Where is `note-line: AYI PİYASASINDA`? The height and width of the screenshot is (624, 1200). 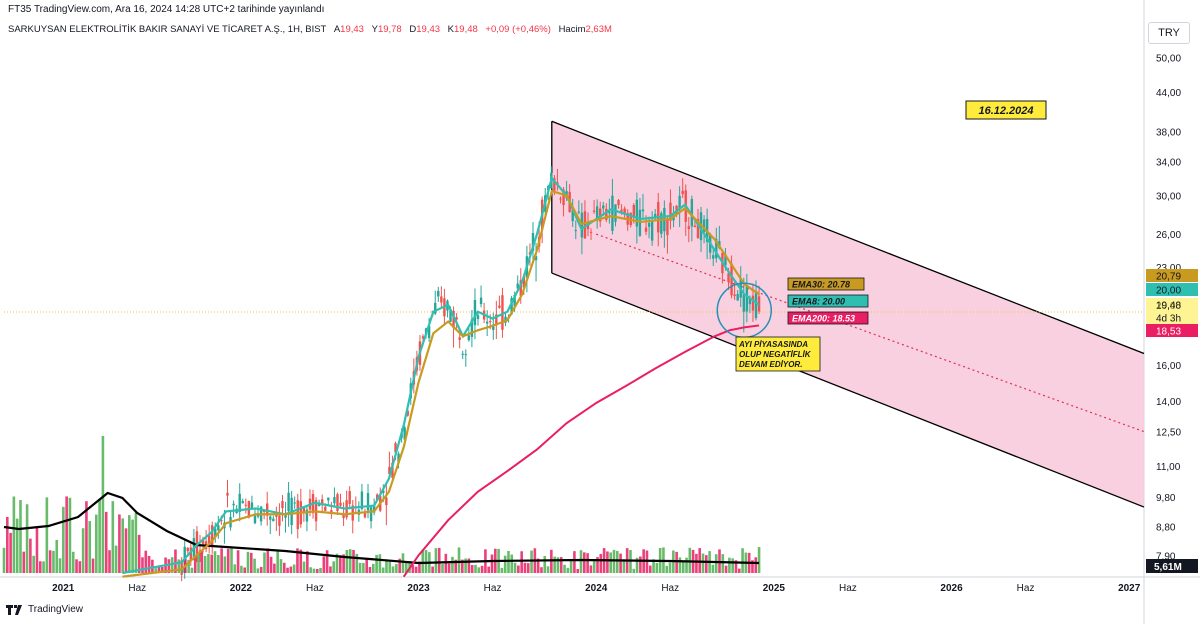 note-line: AYI PİYASASINDA is located at coordinates (773, 344).